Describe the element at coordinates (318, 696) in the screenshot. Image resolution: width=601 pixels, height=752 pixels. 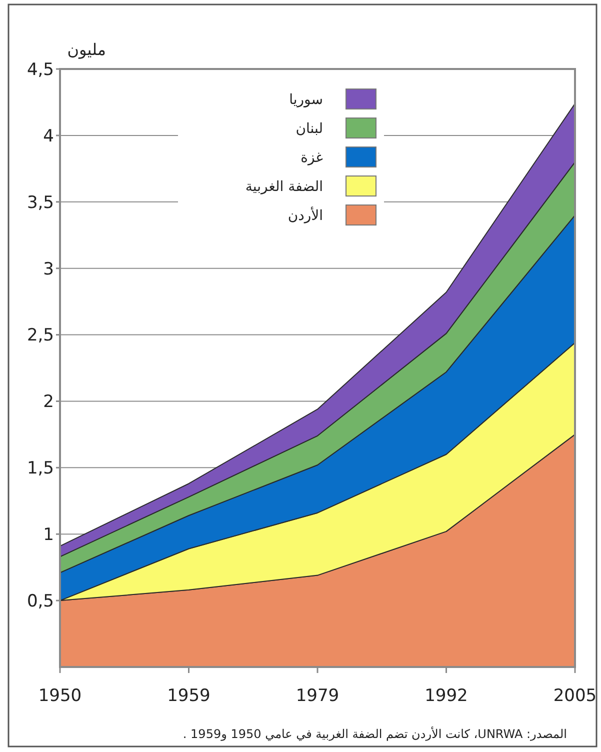
I see `x-tick-label: 1979` at that location.